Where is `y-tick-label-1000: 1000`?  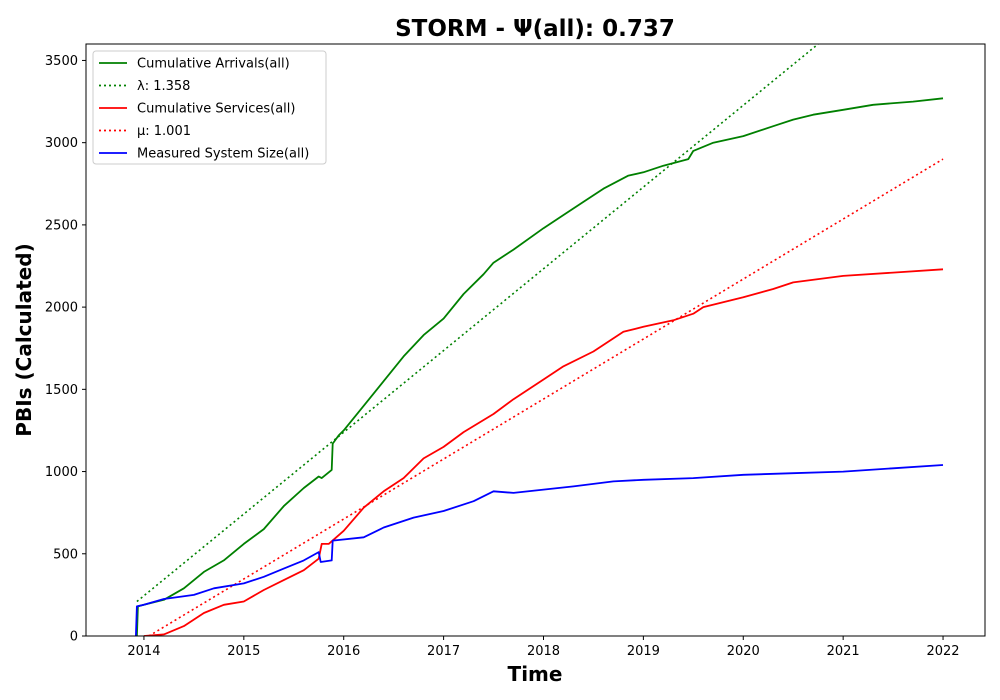 y-tick-label-1000: 1000 is located at coordinates (61, 472).